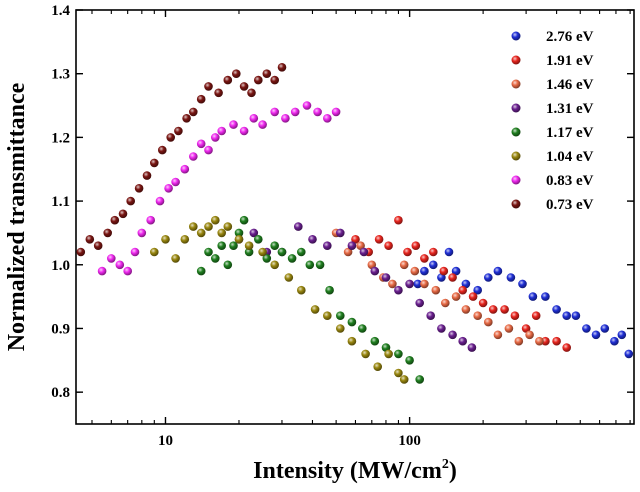  Describe the element at coordinates (570, 181) in the screenshot. I see `legend-label: 0.83 eV` at that location.